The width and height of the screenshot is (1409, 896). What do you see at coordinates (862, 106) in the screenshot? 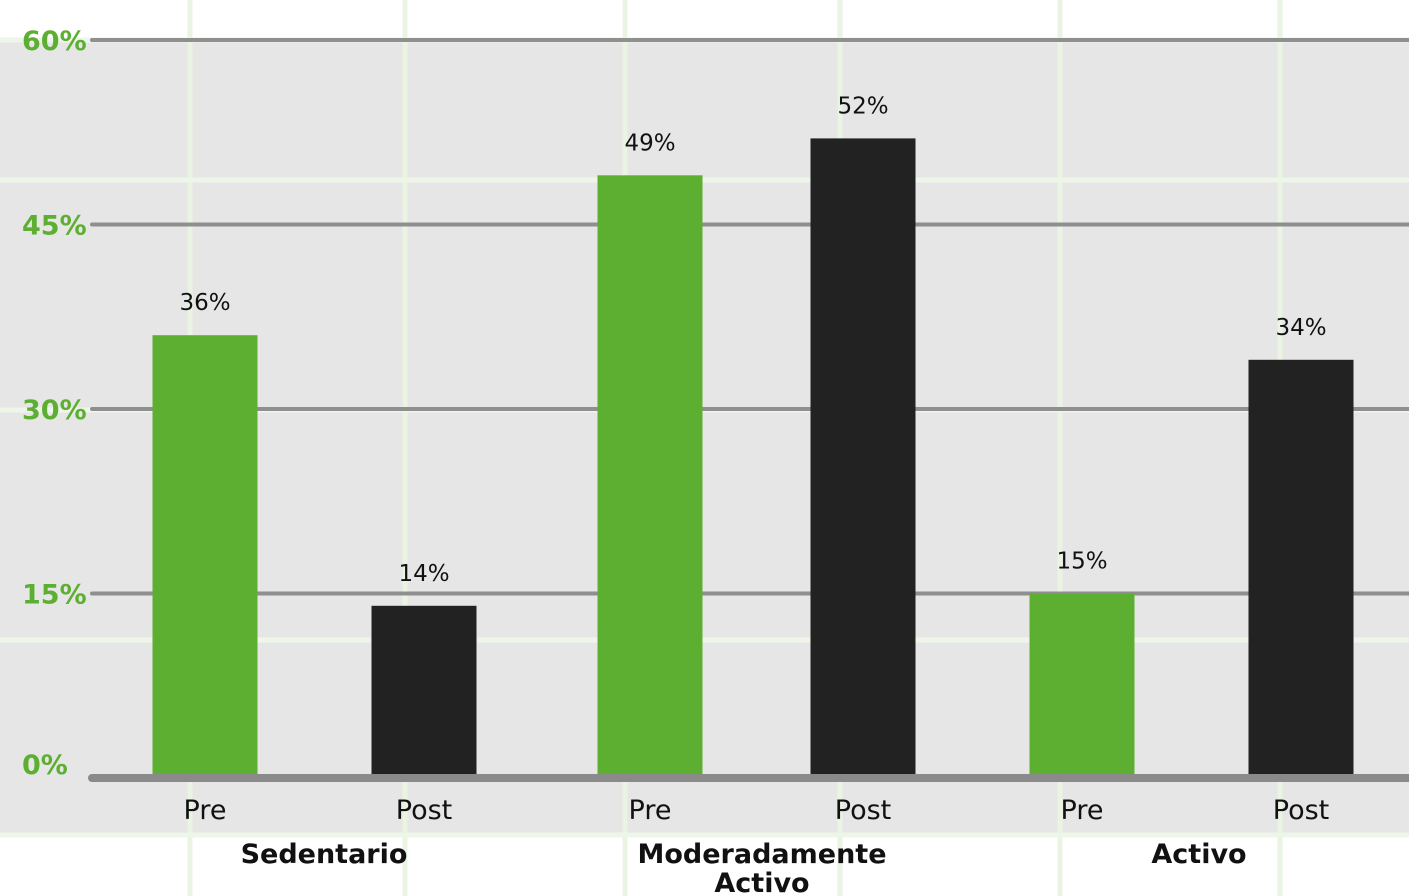
I see `data-label: 52%` at bounding box center [862, 106].